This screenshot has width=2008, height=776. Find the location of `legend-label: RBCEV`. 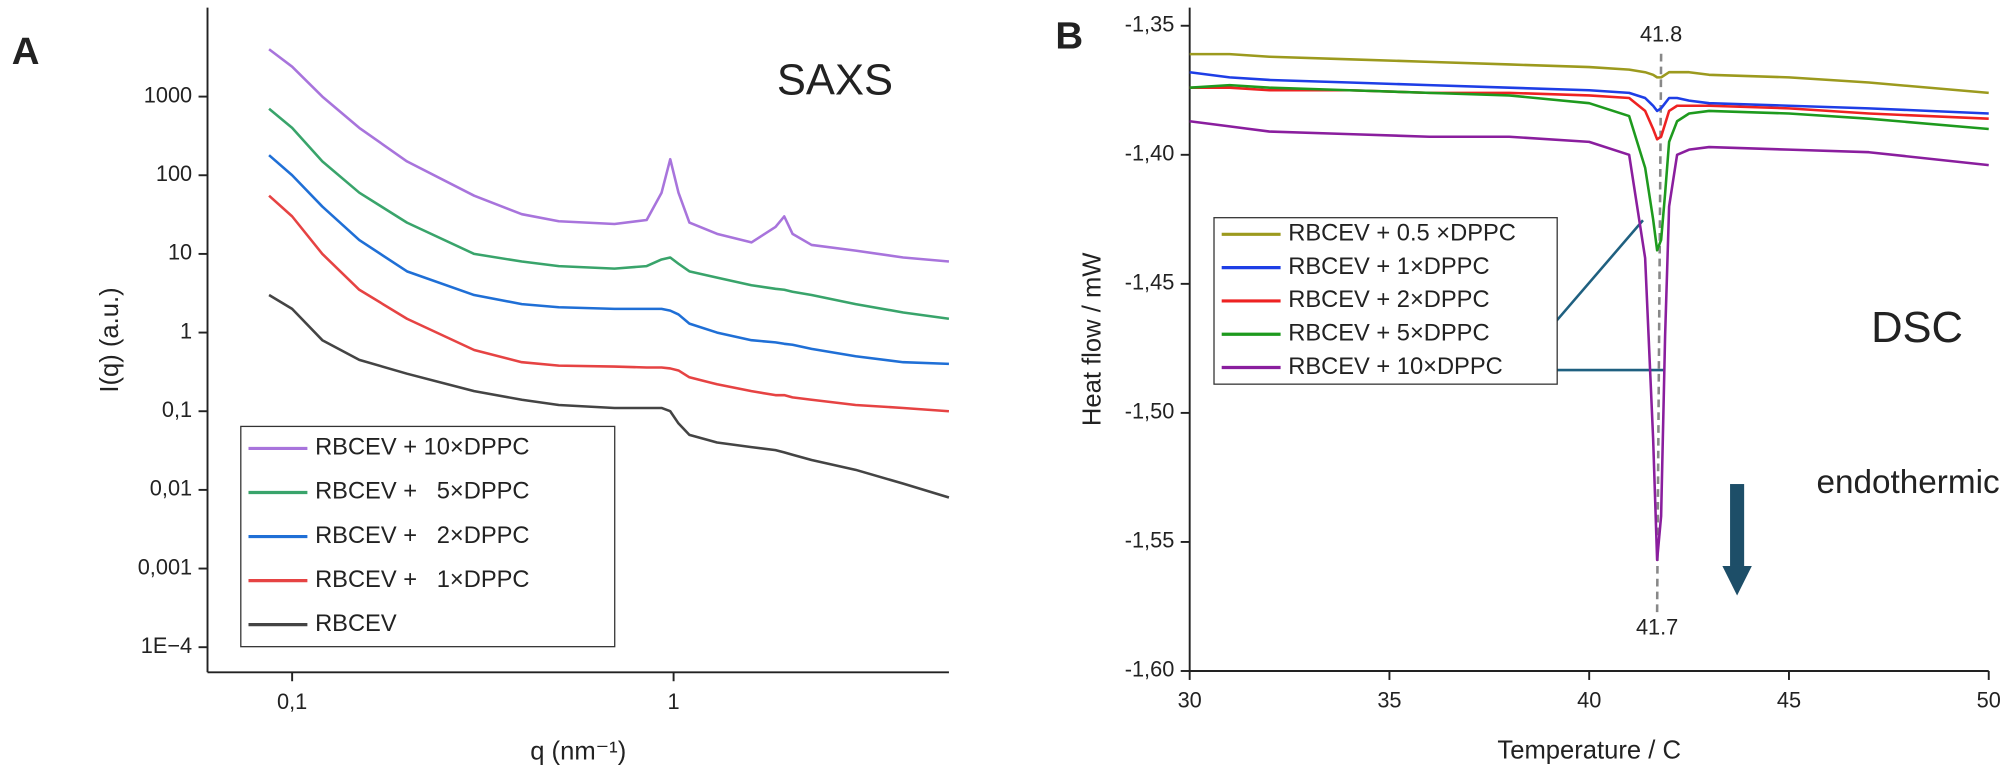

legend-label: RBCEV is located at coordinates (356, 624).